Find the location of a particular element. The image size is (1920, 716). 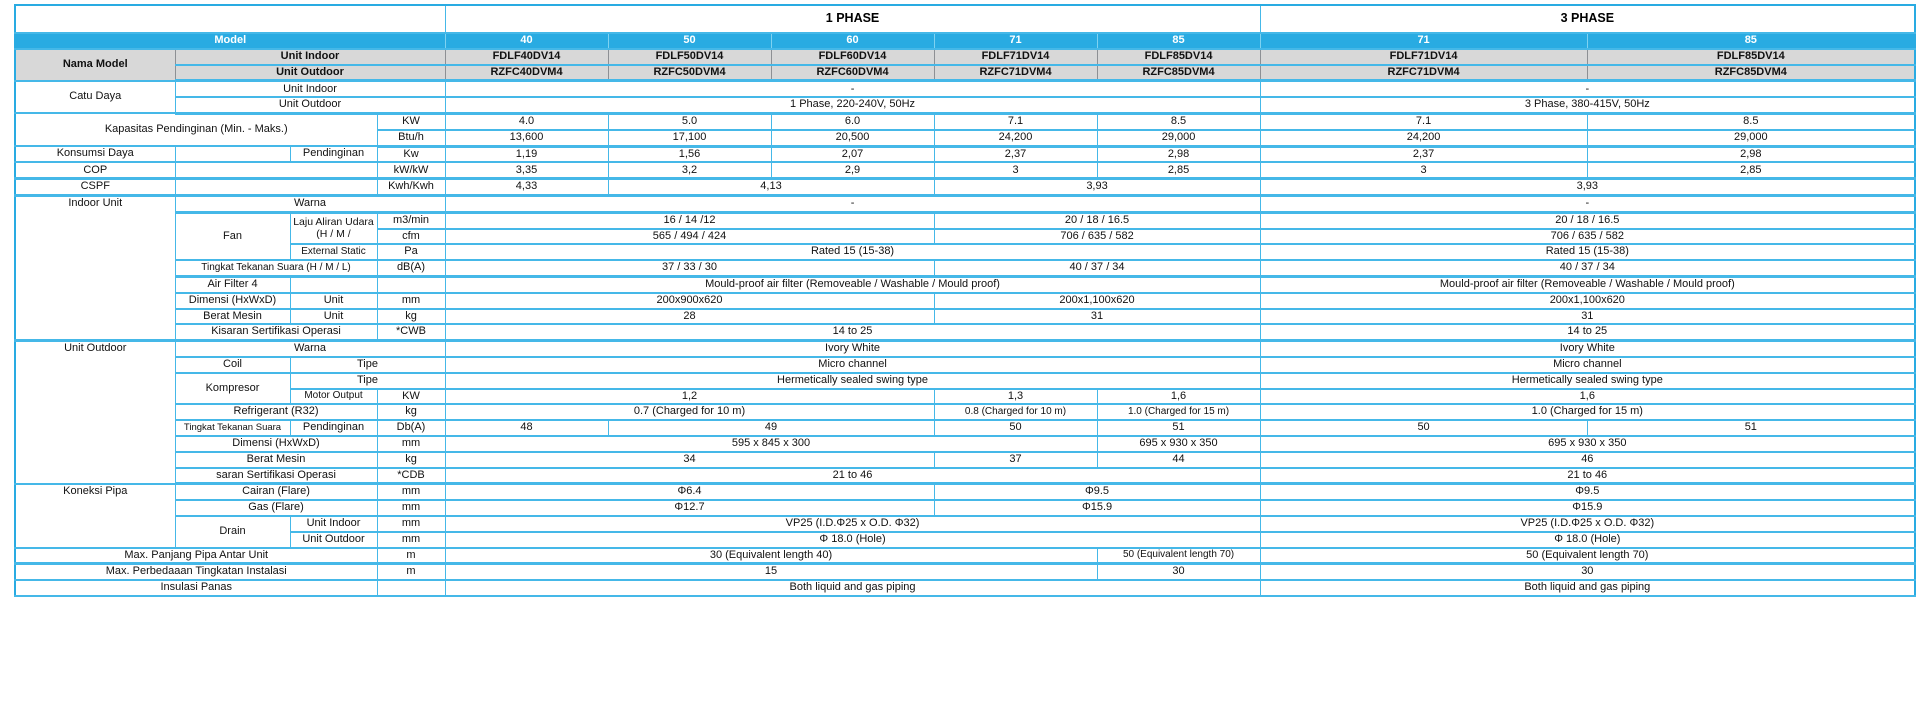

table-cell: Unit Outdoor is located at coordinates (333, 540).